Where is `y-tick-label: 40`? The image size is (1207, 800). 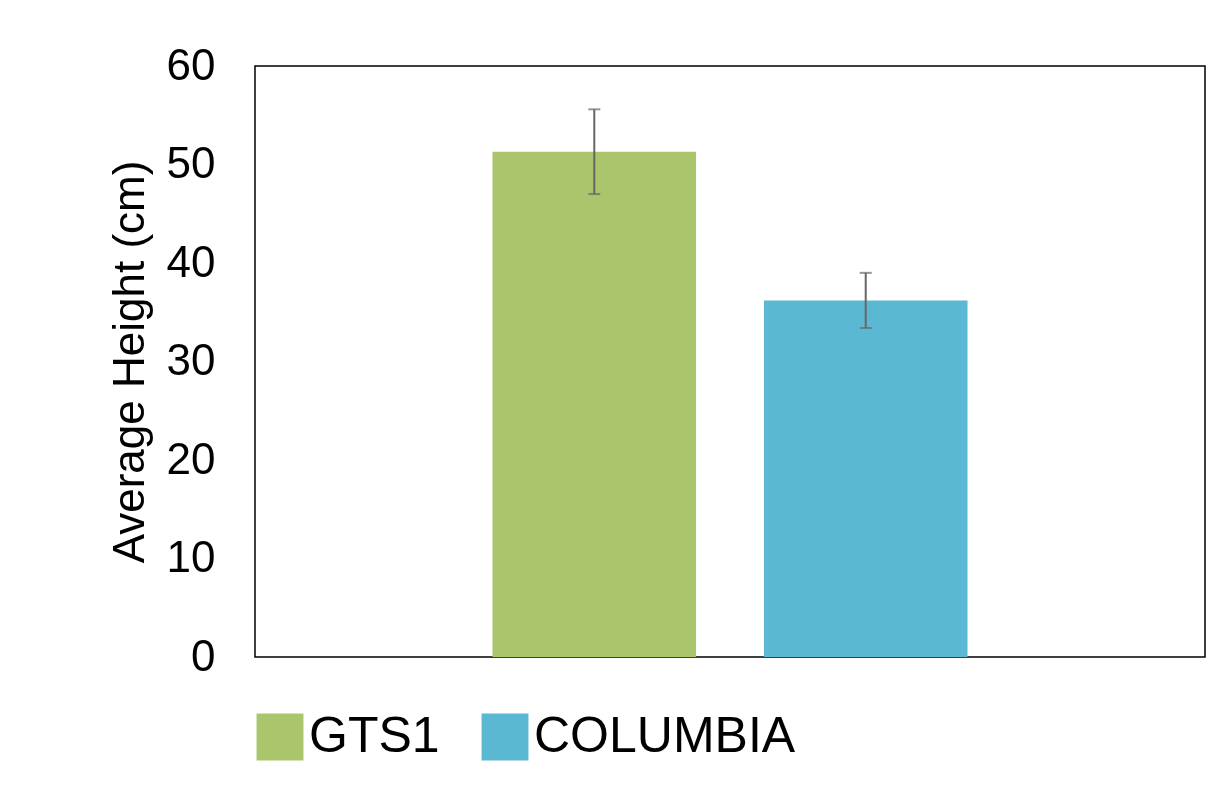 y-tick-label: 40 is located at coordinates (191, 261).